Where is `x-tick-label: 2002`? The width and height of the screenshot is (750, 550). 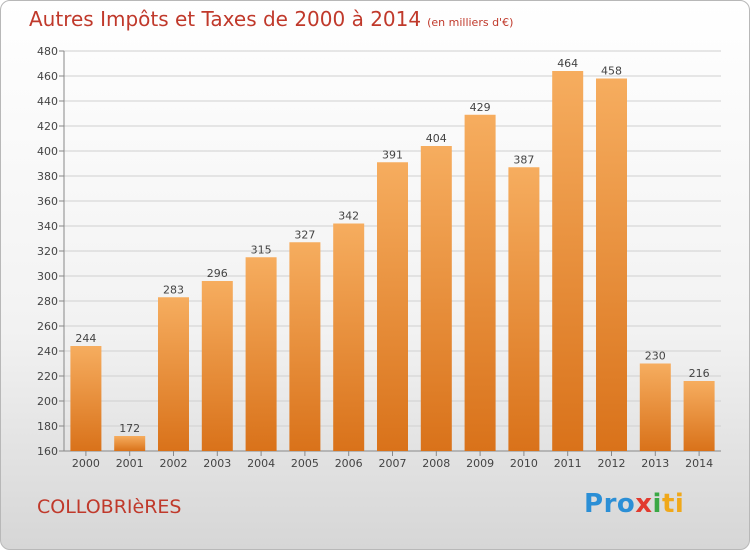
x-tick-label: 2002 is located at coordinates (174, 463).